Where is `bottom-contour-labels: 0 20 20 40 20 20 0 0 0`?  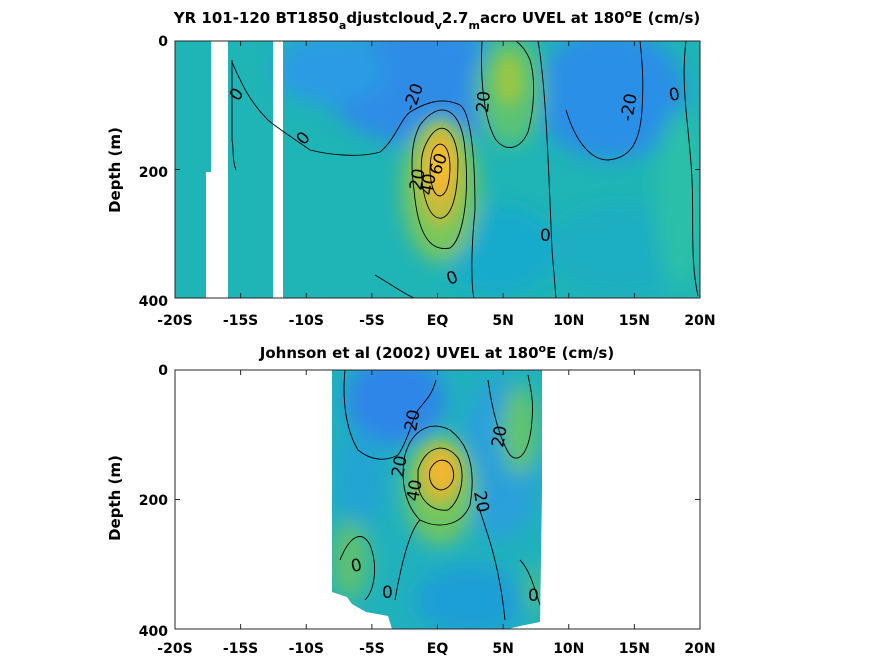 bottom-contour-labels: 0 20 20 40 20 20 0 0 0 is located at coordinates (428, 507).